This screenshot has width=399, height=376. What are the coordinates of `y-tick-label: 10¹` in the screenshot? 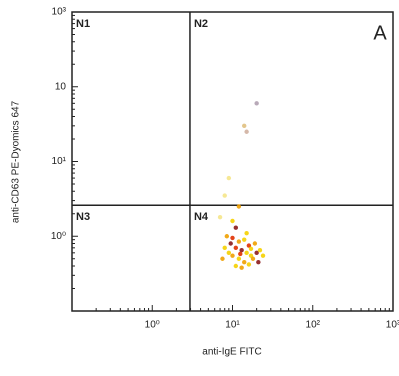 It's located at (59, 161).